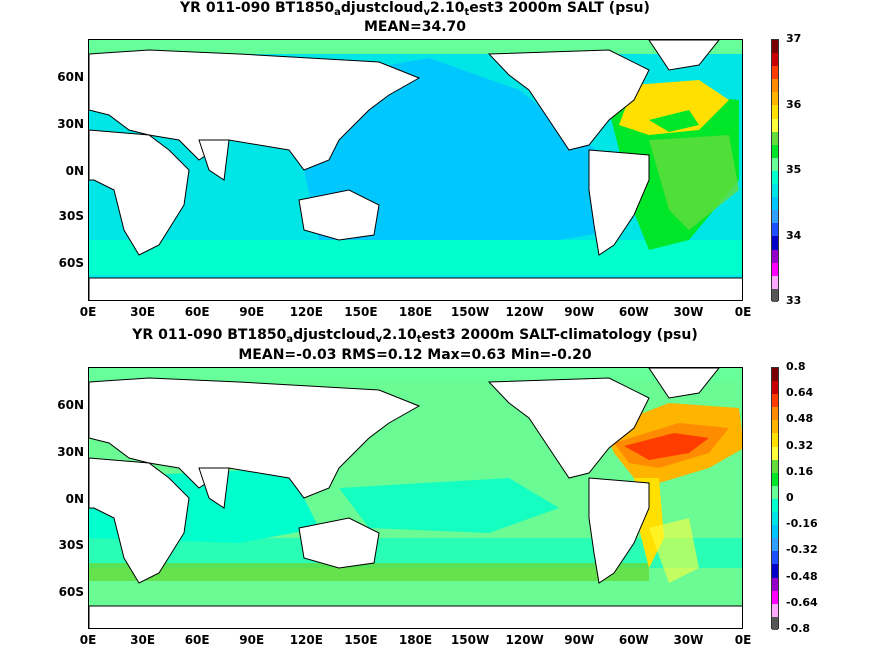  Describe the element at coordinates (798, 628) in the screenshot. I see `colorbar-label: -0.8` at that location.